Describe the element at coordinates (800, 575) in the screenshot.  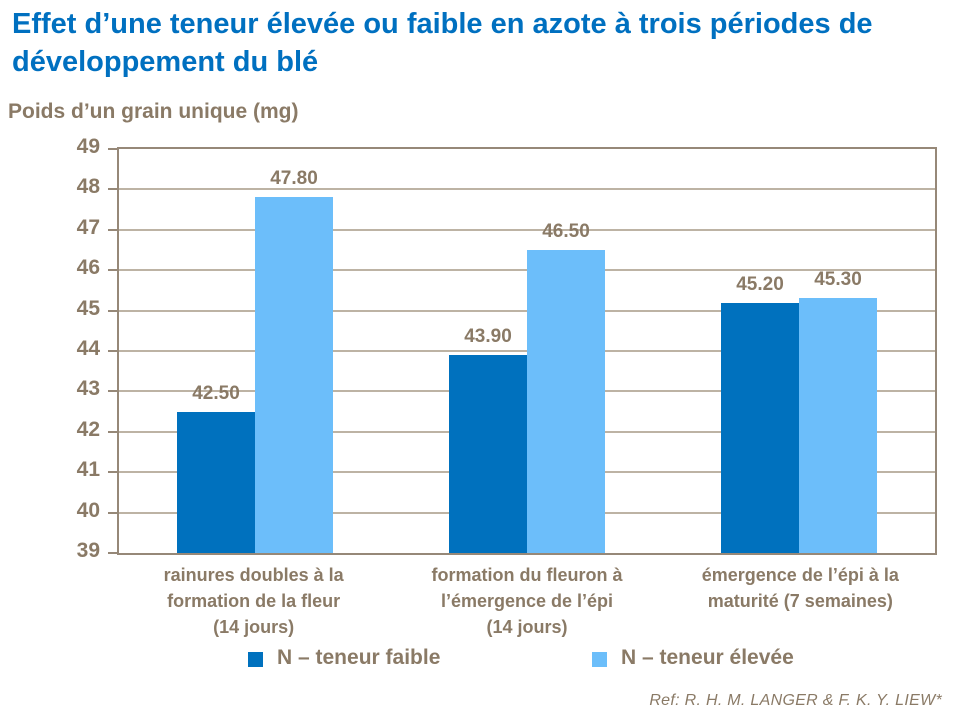
I see `category-label-line: émergence de l’épi à la` at that location.